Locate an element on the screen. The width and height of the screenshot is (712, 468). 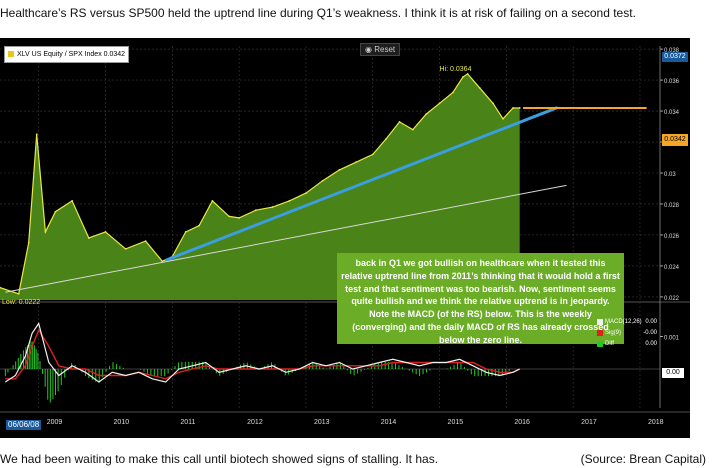
diff-legend-row: Diff 0.00 is located at coordinates (627, 344).